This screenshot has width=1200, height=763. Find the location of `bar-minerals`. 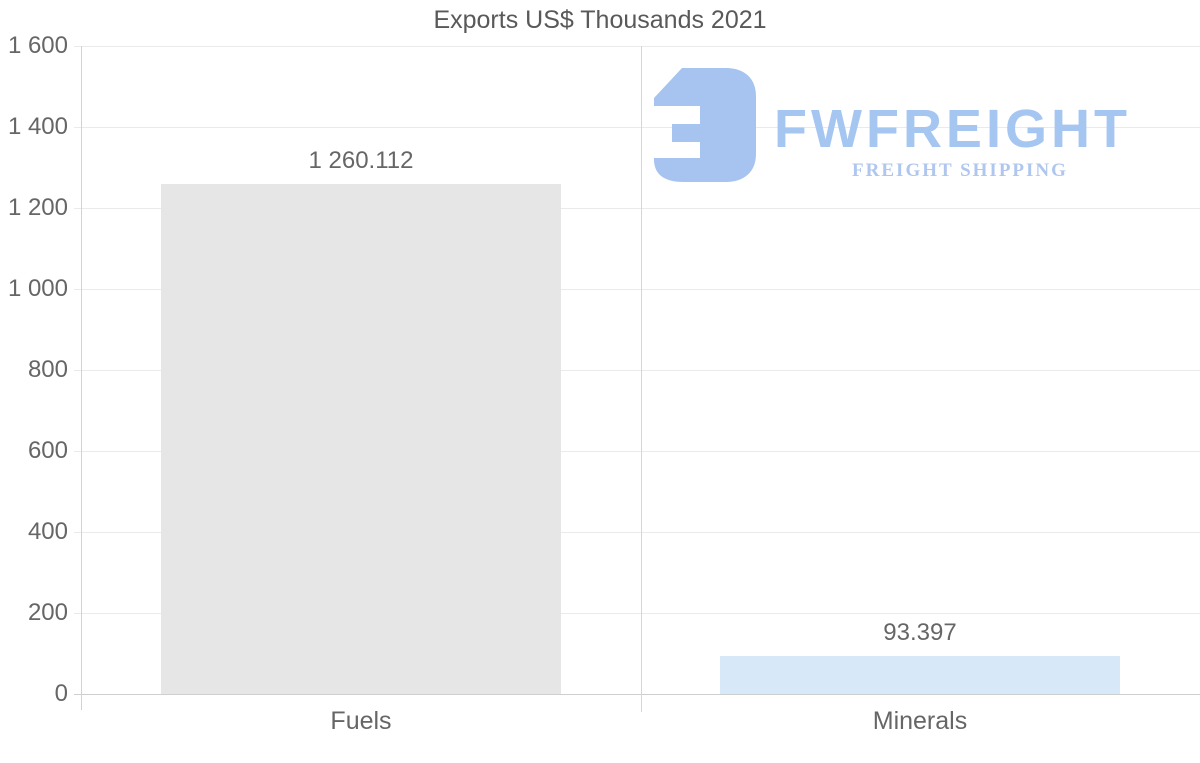

bar-minerals is located at coordinates (920, 675).